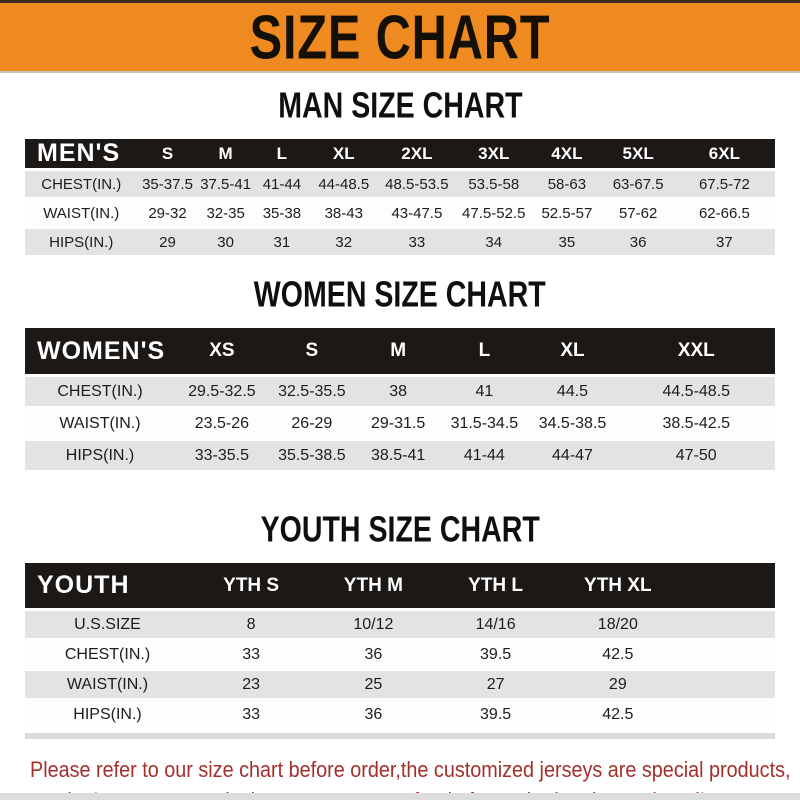  Describe the element at coordinates (100, 351) in the screenshot. I see `table-title-cell: WOMEN'S` at that location.